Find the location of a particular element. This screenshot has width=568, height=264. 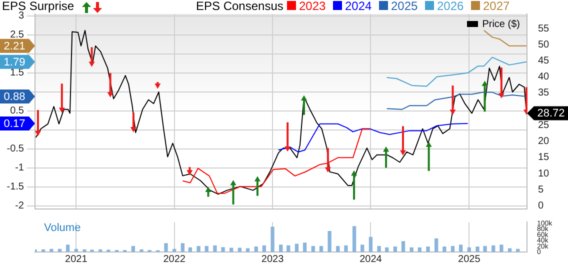

text: EPS Surprise is located at coordinates (38, 6).